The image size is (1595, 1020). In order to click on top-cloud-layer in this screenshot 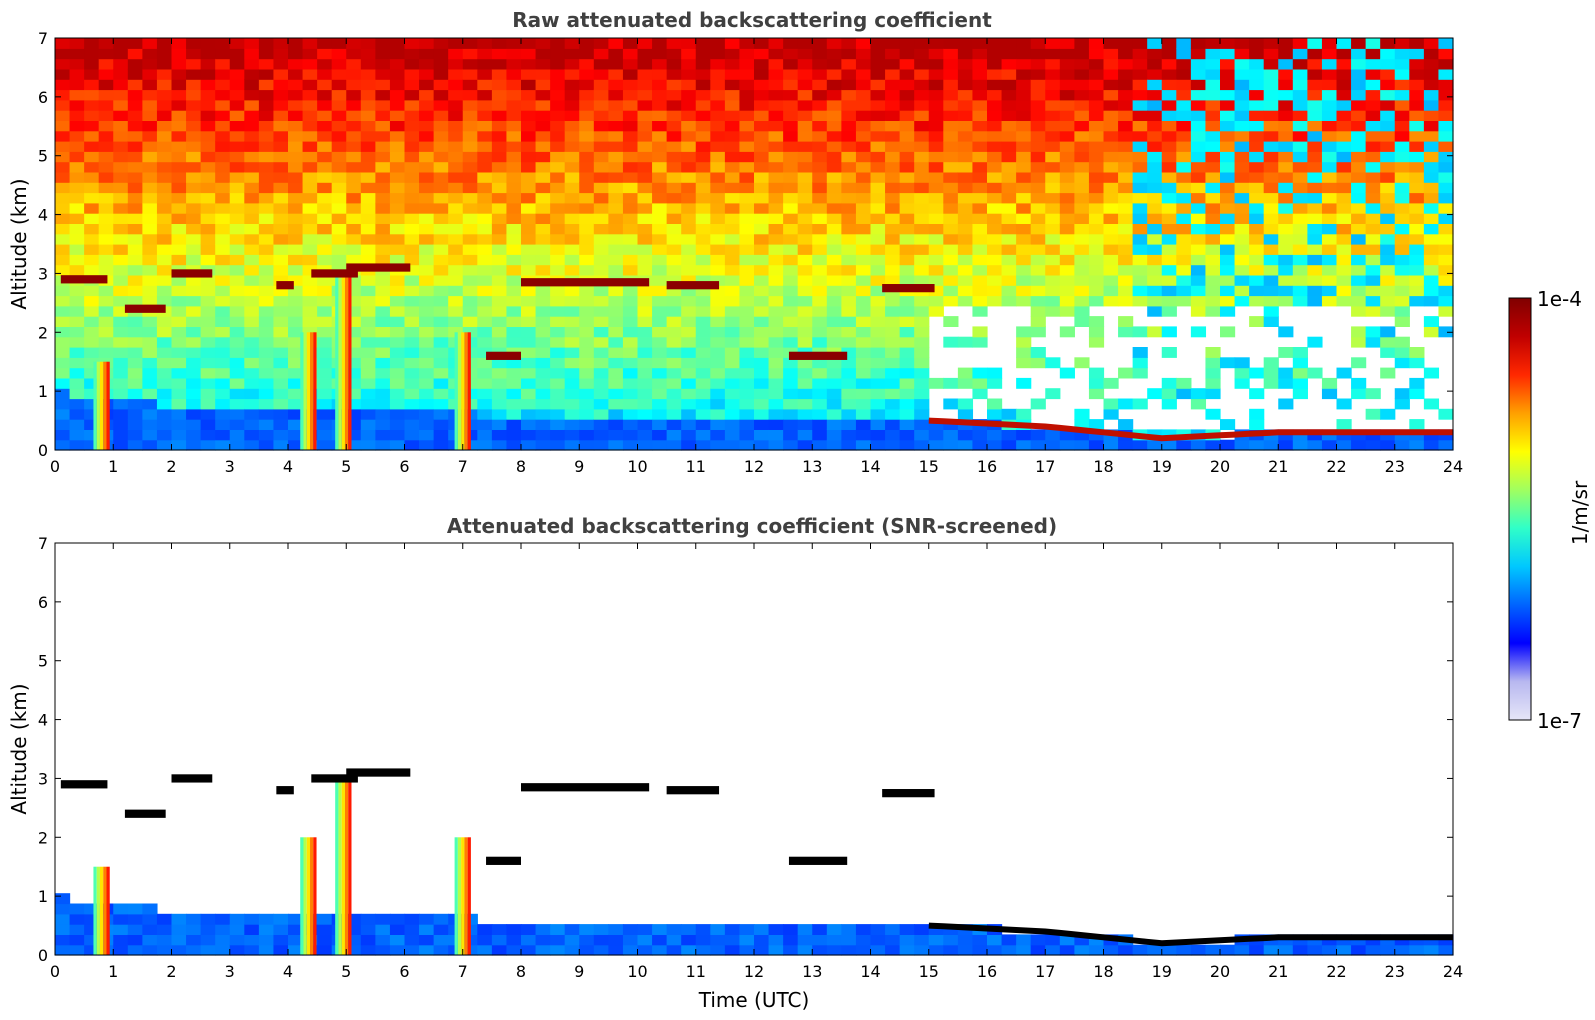, I will do `click(908, 288)`.